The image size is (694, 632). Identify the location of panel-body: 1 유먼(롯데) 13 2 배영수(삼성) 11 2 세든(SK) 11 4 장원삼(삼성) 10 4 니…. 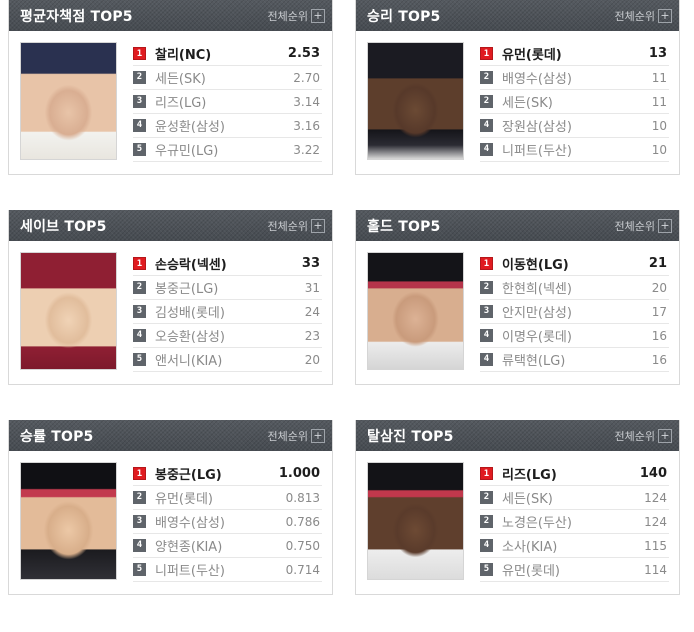
(517, 102).